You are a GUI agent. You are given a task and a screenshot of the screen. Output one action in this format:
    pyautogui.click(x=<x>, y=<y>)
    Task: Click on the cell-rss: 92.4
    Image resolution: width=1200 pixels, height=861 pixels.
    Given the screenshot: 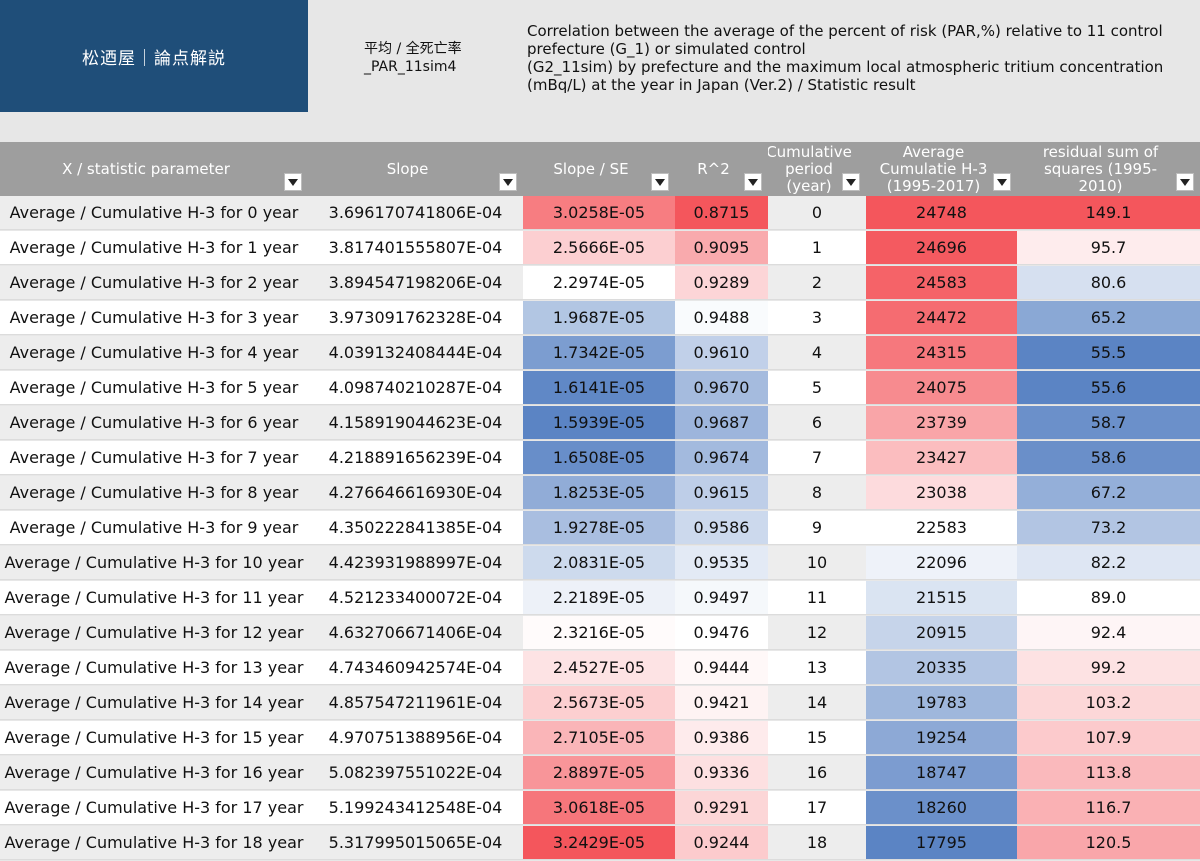 What is the action you would take?
    pyautogui.click(x=1108, y=633)
    